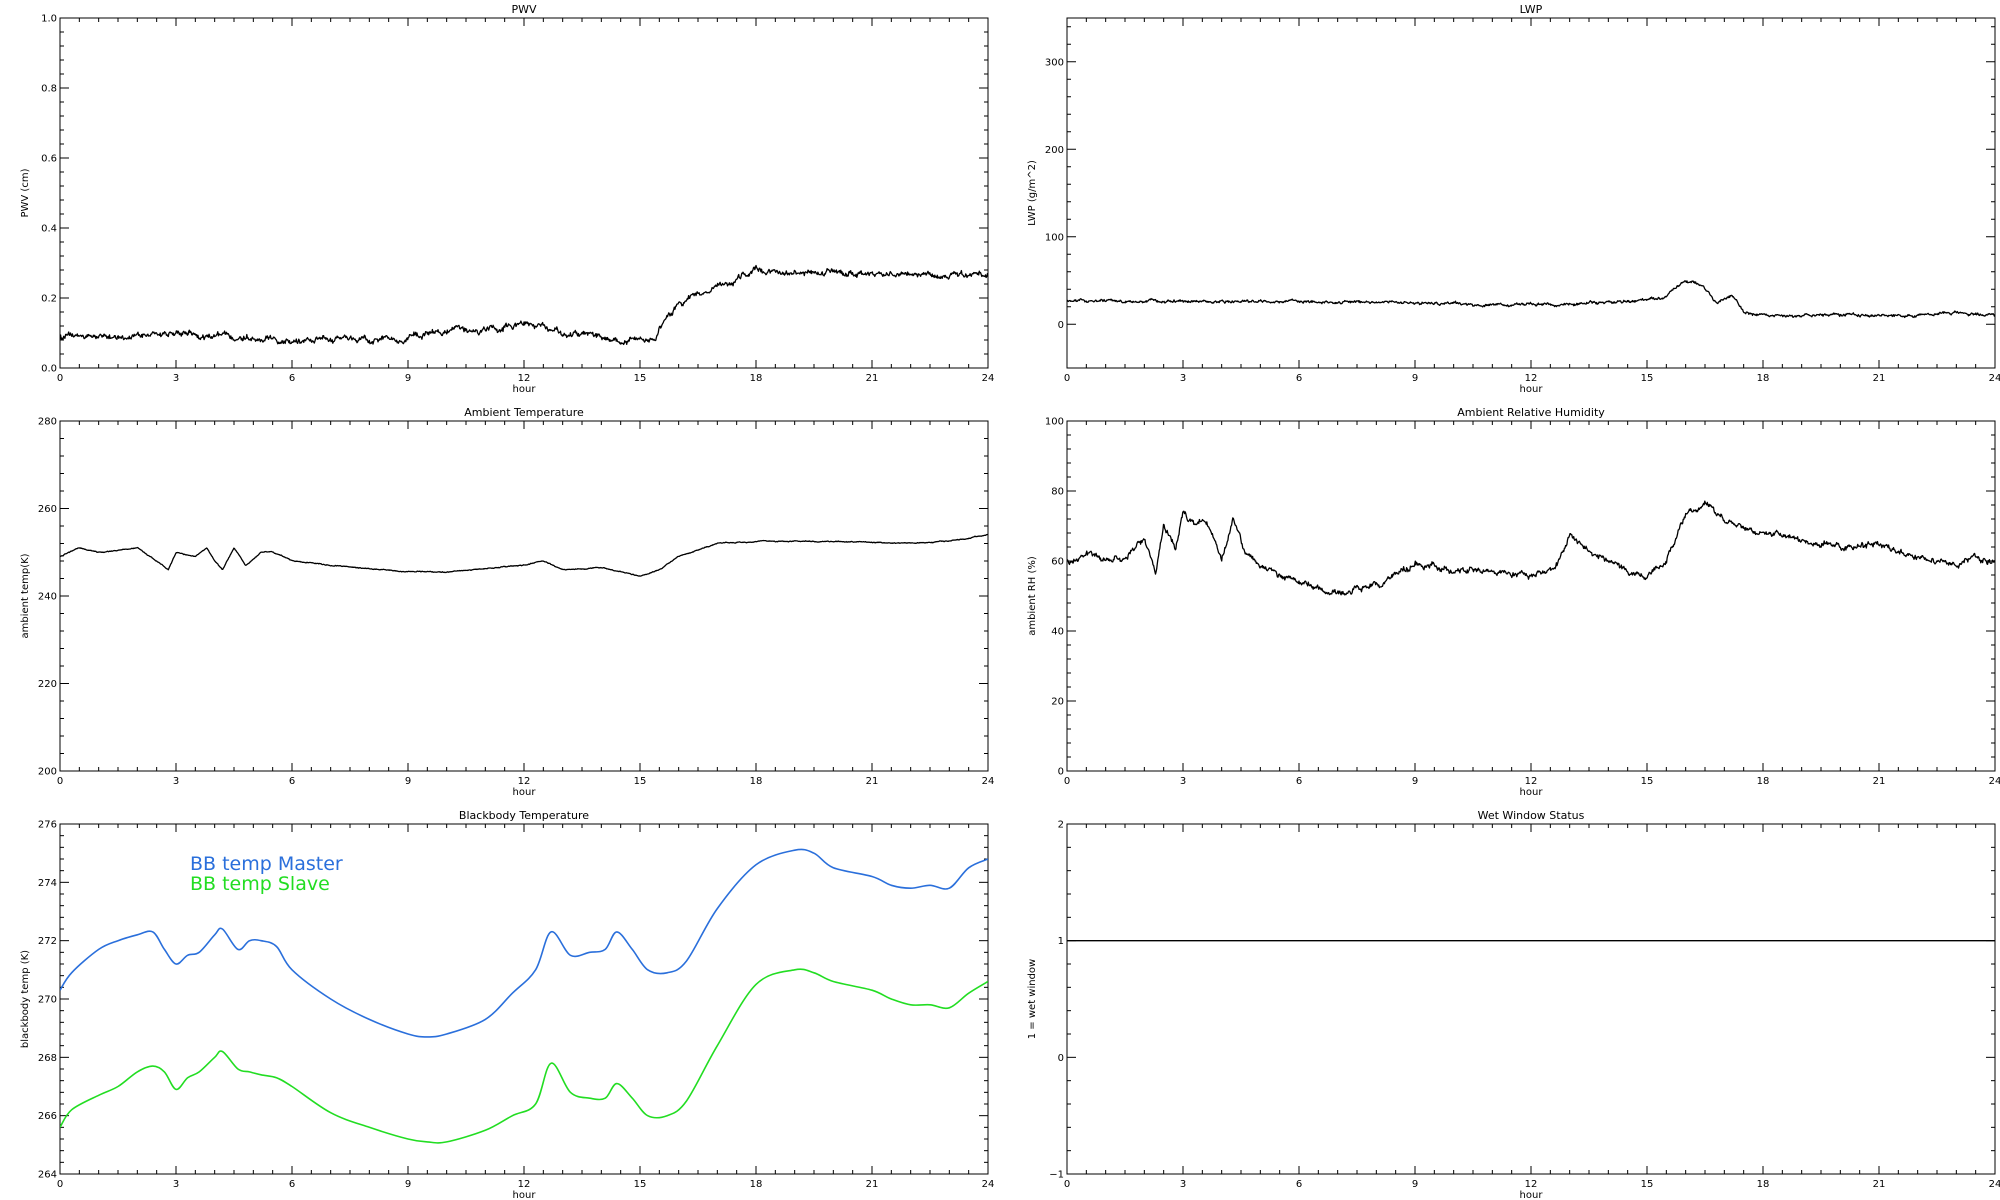 The width and height of the screenshot is (2000, 1200). I want to click on ambient-temperature-ylabel: ambient temp(K), so click(25, 595).